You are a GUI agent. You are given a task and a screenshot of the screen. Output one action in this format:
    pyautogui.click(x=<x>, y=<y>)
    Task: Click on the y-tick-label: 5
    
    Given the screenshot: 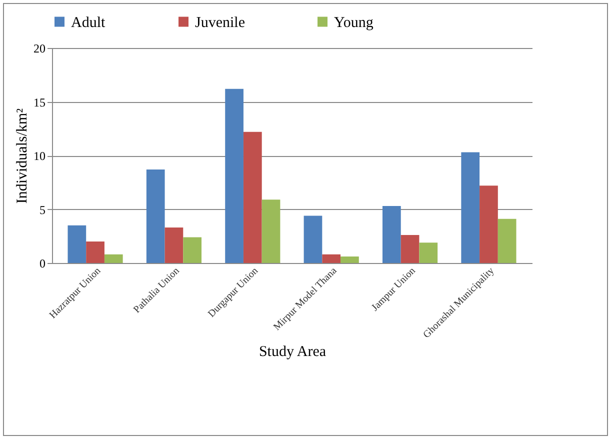 What is the action you would take?
    pyautogui.click(x=43, y=209)
    